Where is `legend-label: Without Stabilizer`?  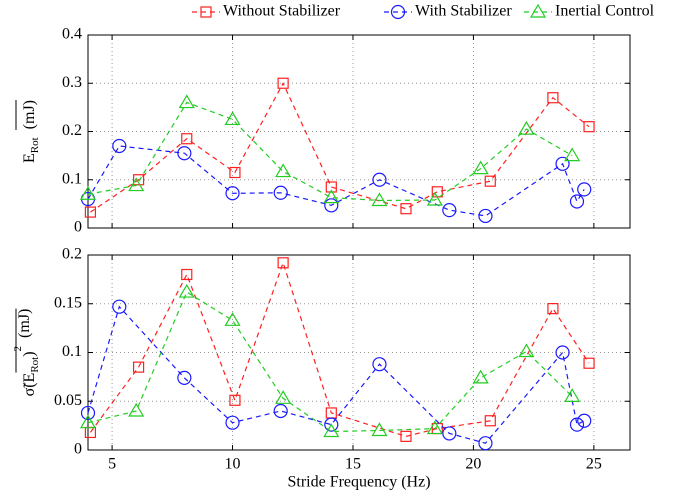
legend-label: Without Stabilizer is located at coordinates (282, 11).